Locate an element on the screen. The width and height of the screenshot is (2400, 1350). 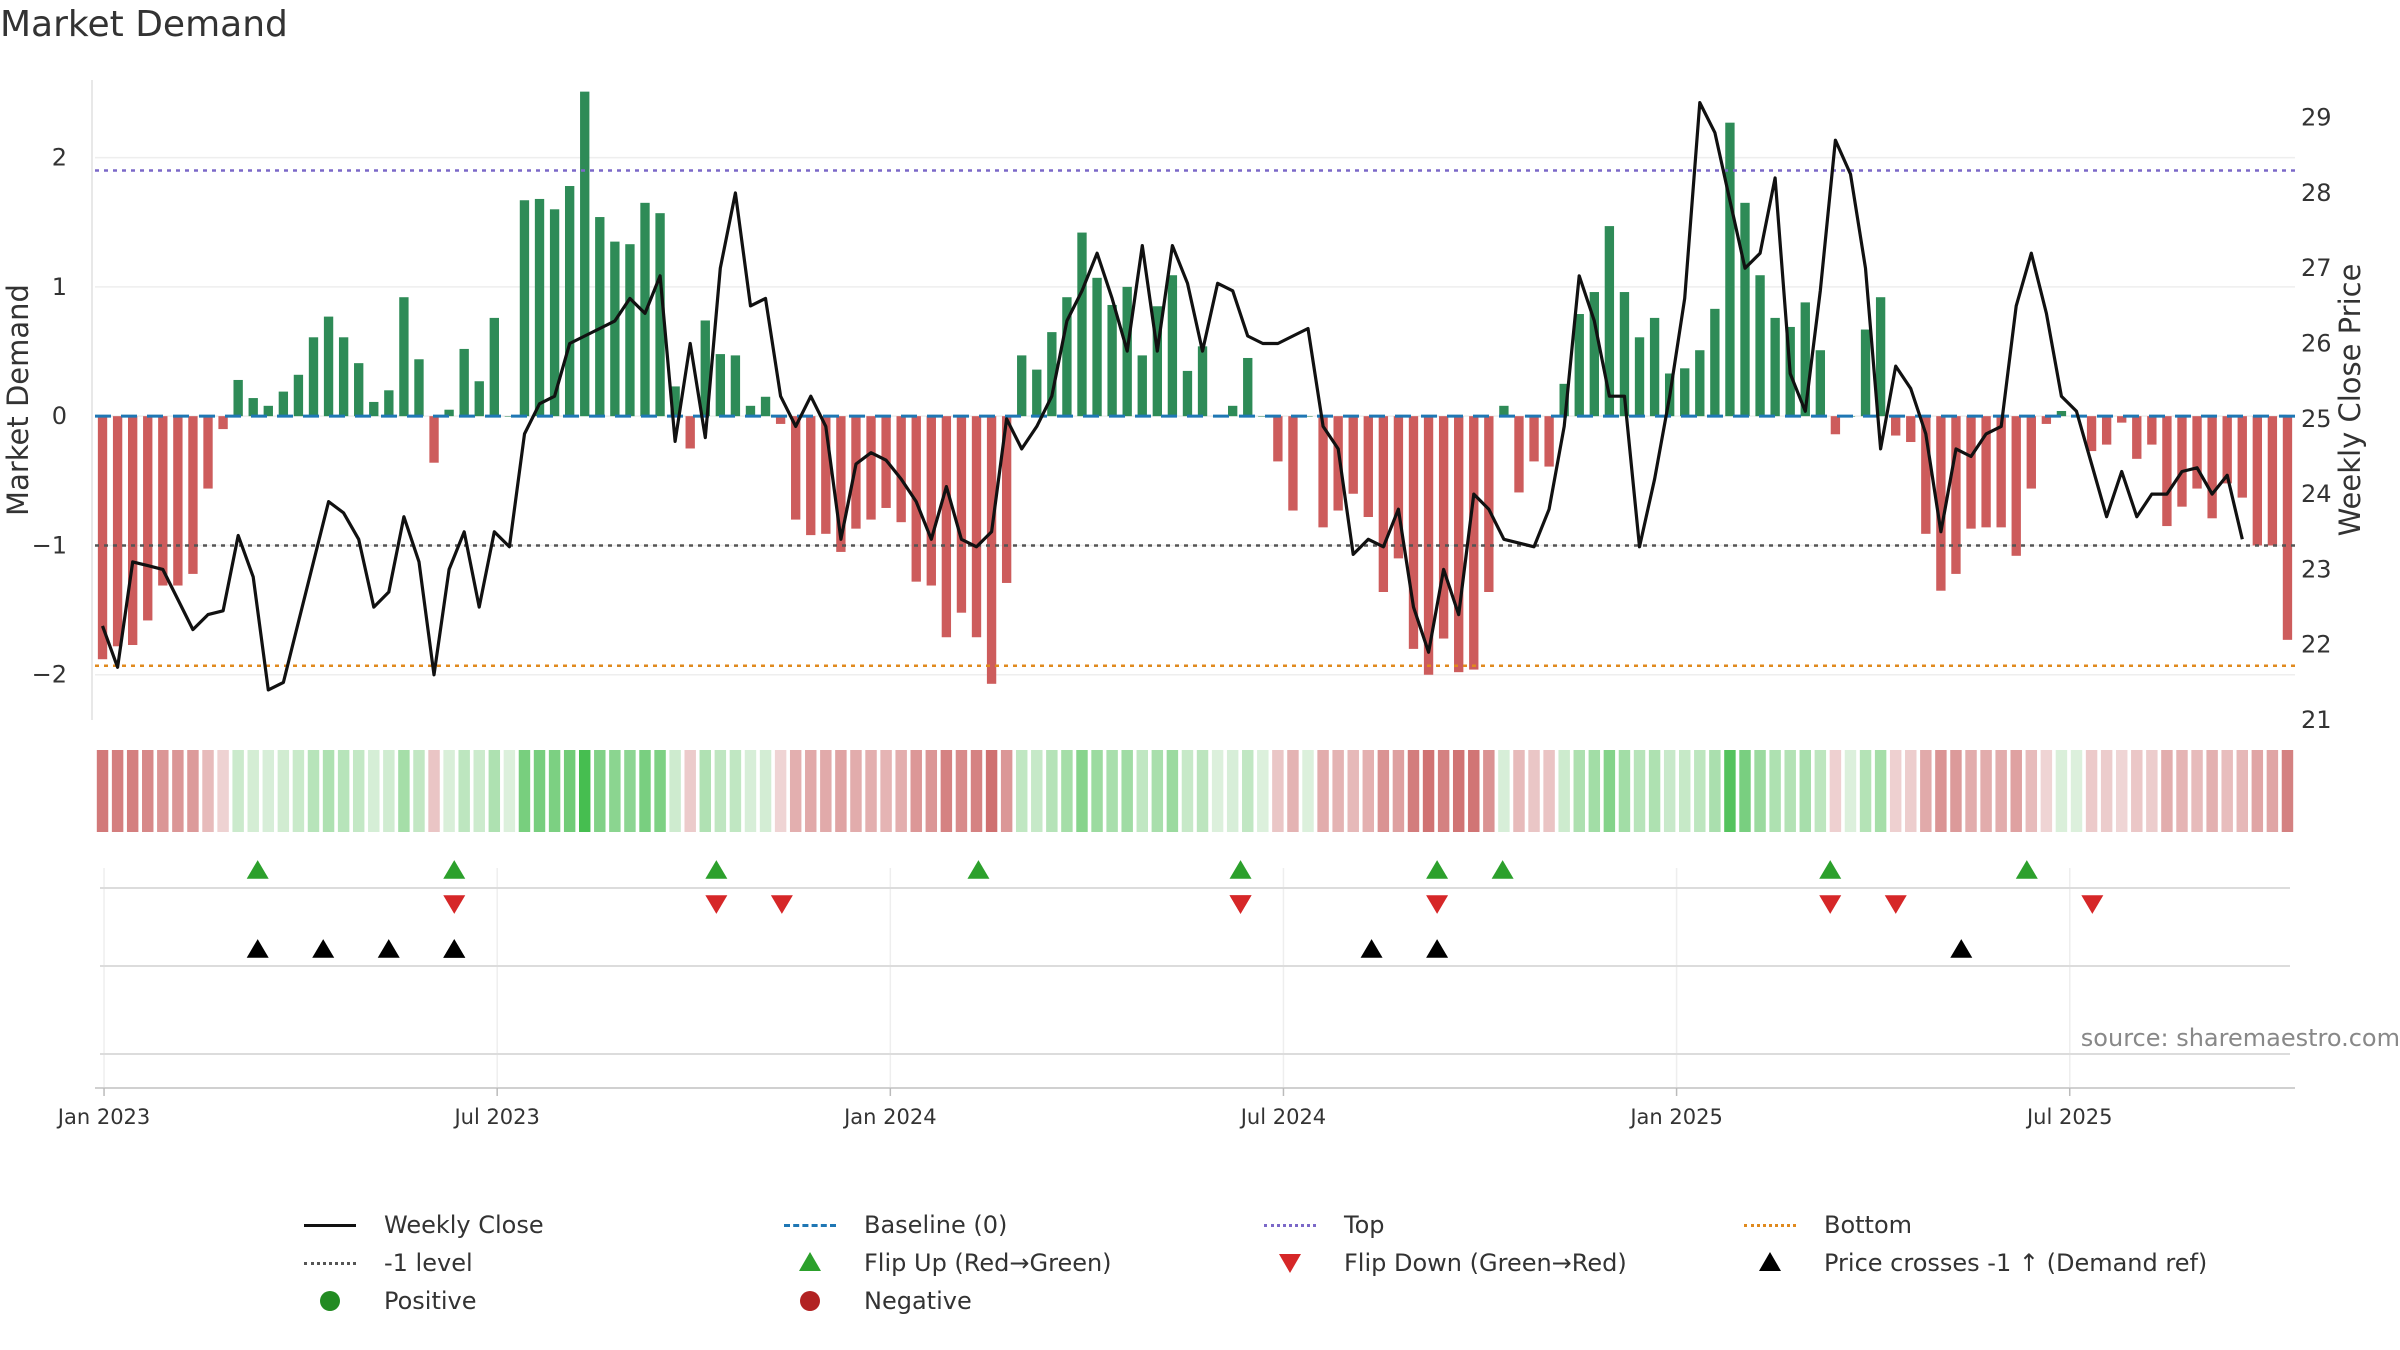
line-swatch-icon is located at coordinates (330, 1225).